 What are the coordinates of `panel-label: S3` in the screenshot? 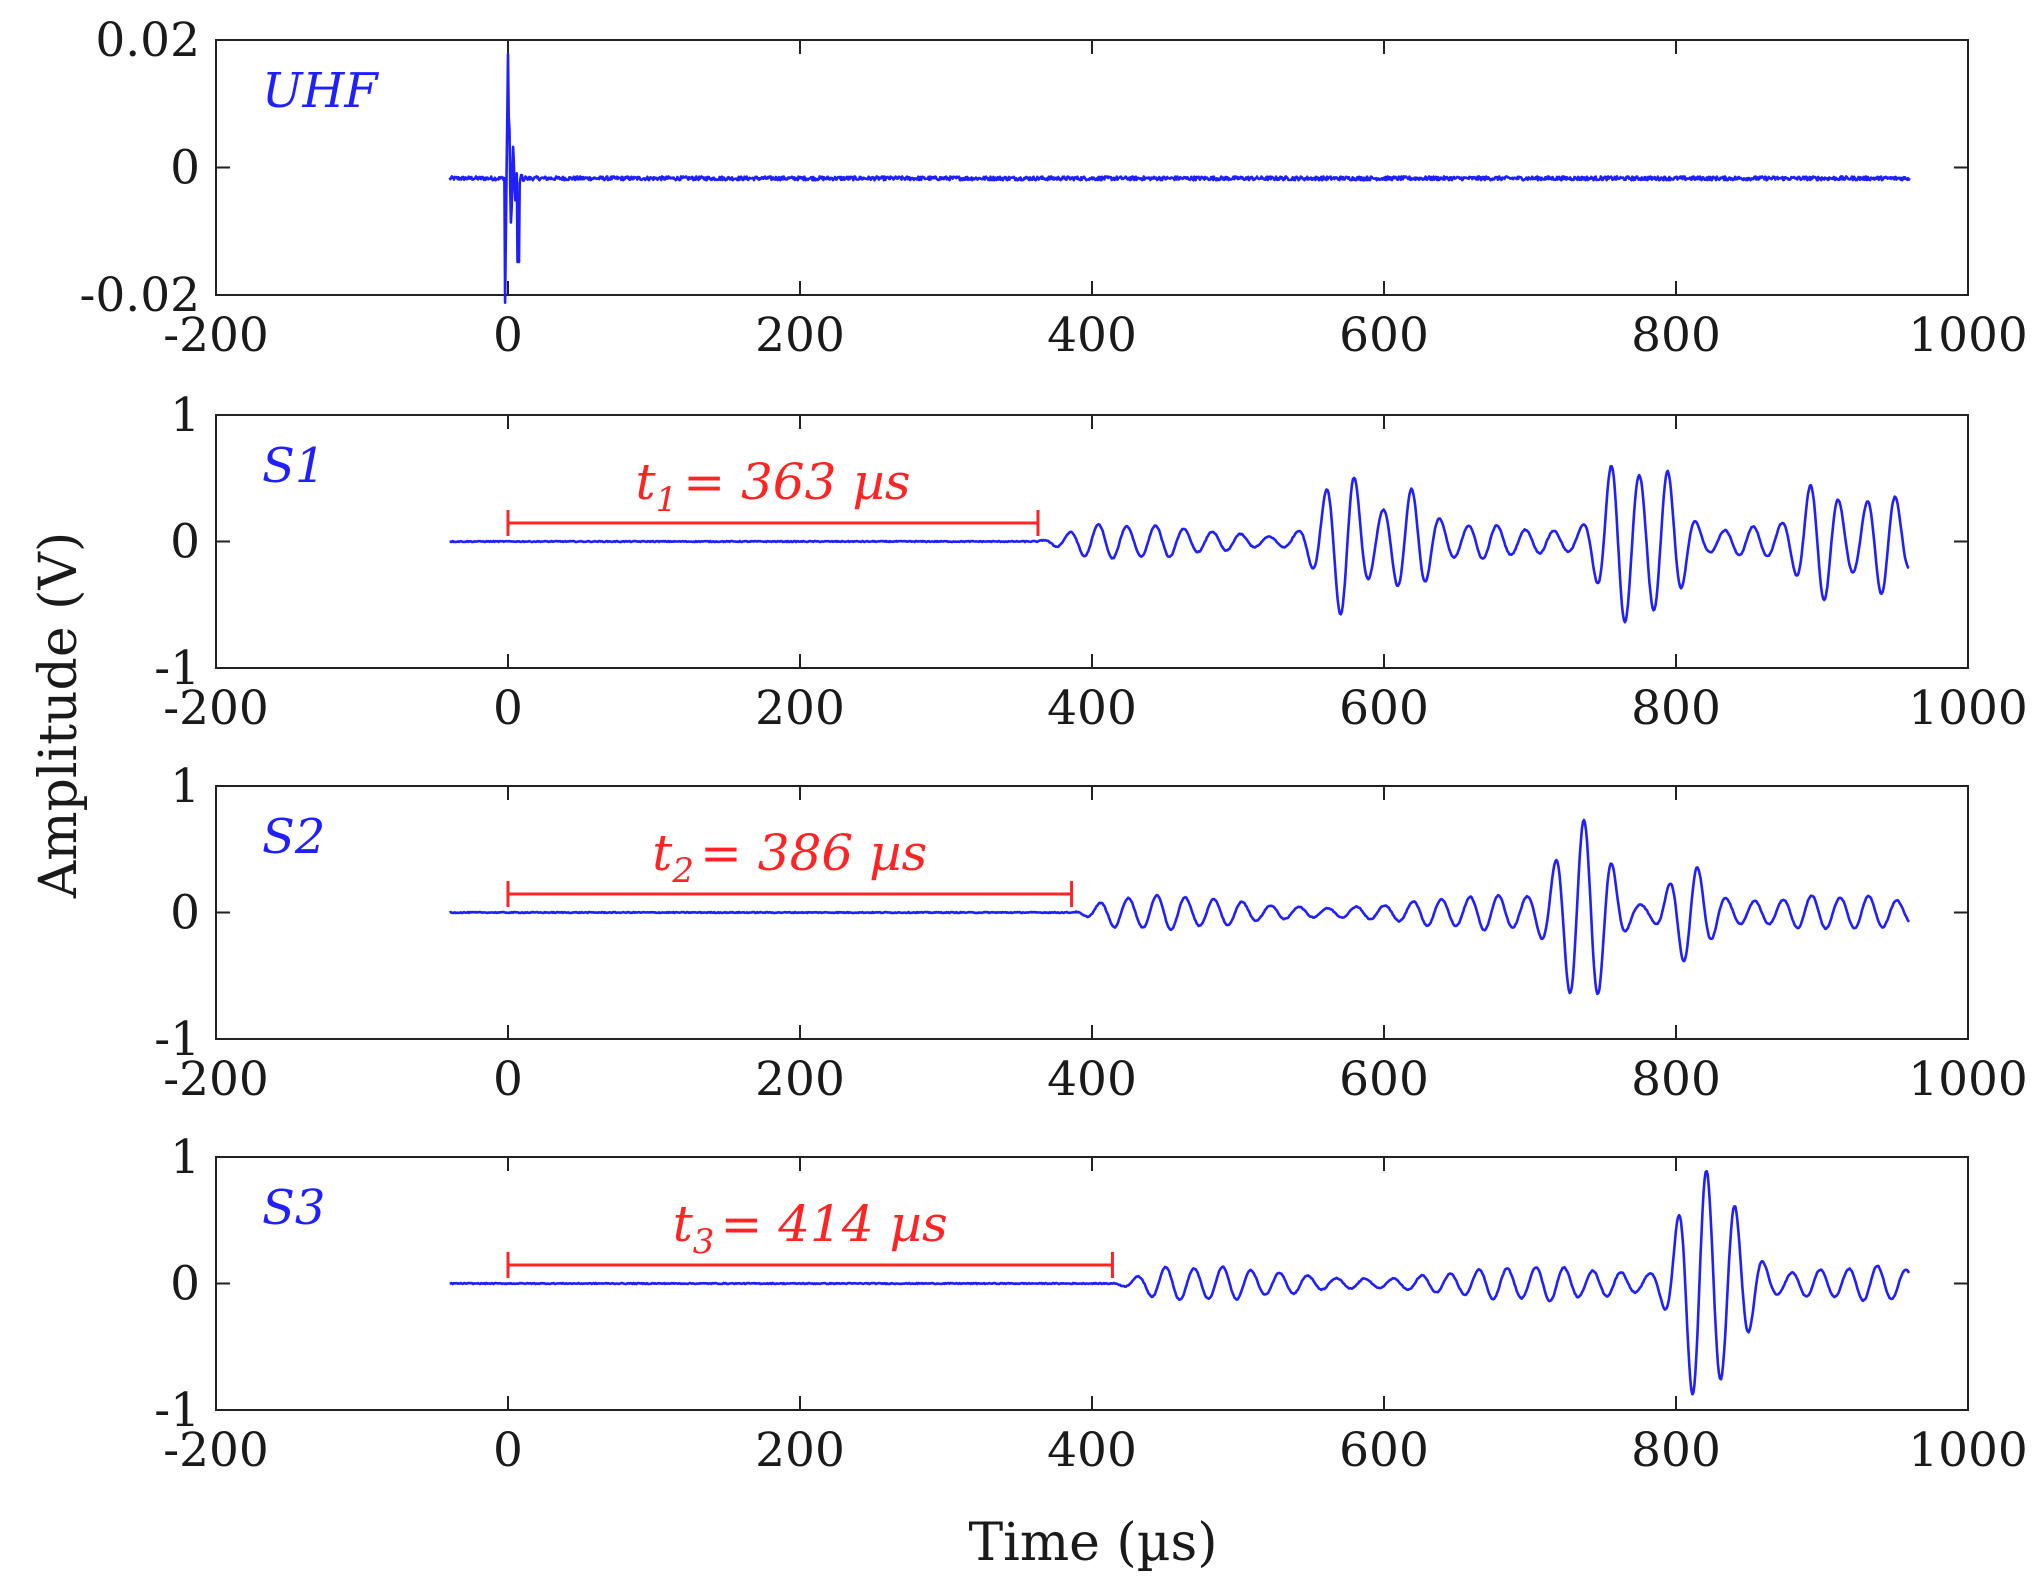 It's located at (293, 1208).